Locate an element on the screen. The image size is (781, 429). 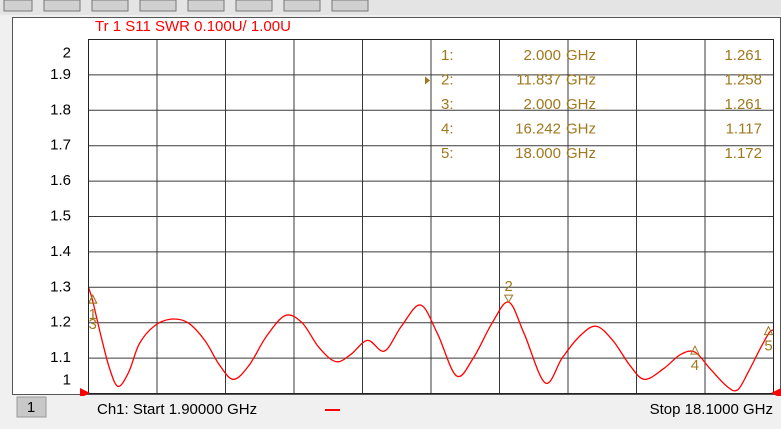
trace-title: Tr 1 S11 SWR 0.100U/ 1.00U is located at coordinates (193, 26).